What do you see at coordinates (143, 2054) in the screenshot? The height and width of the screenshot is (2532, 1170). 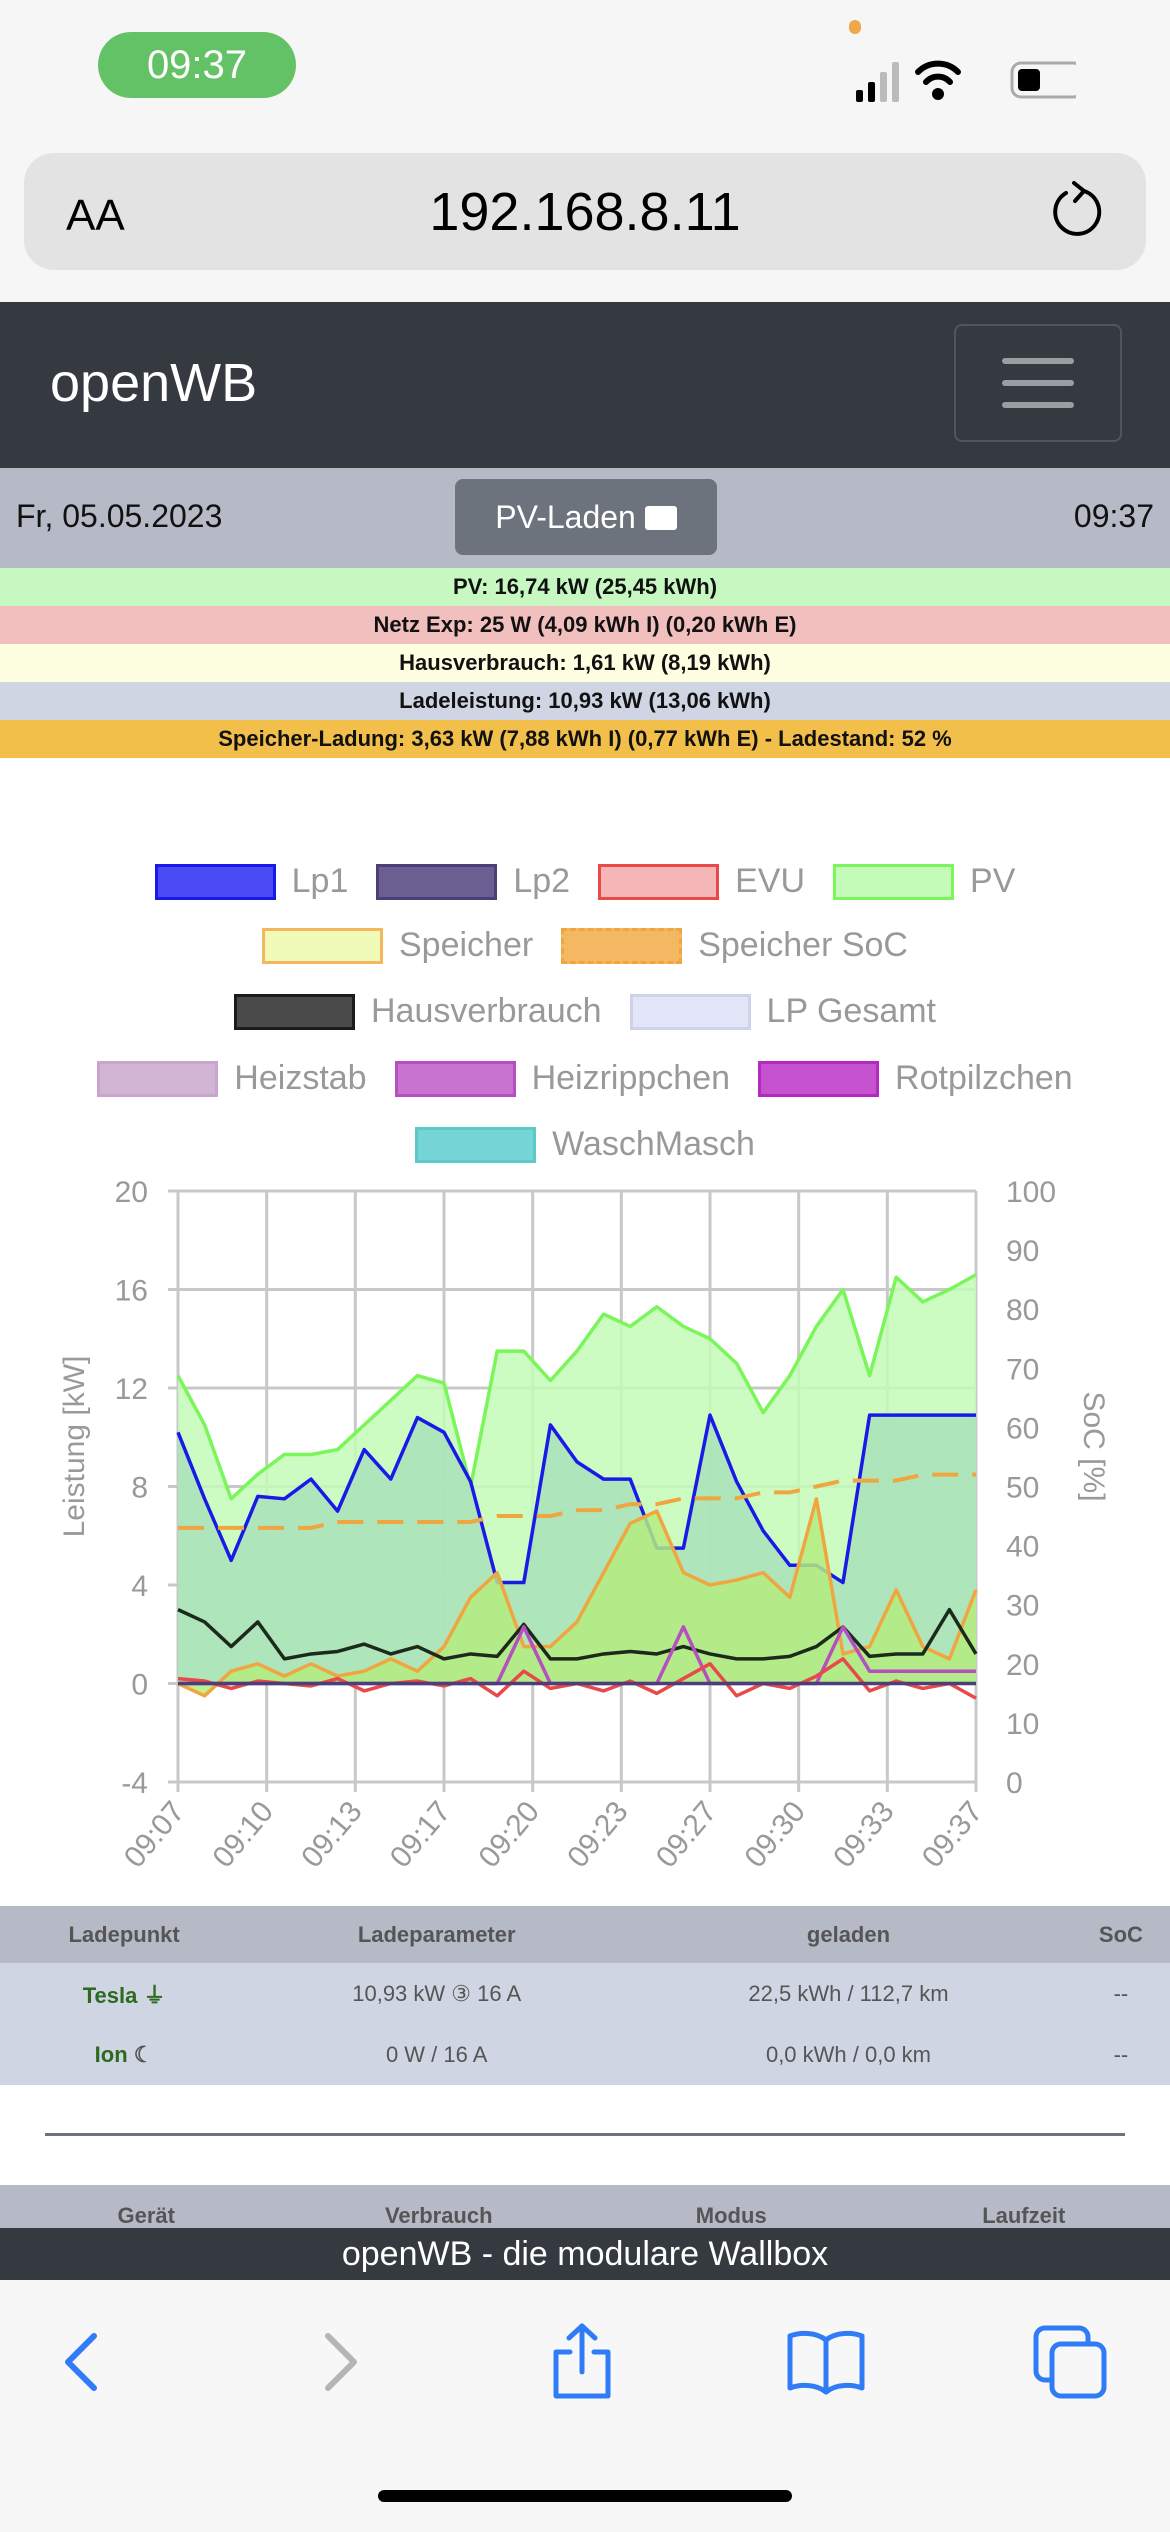 I see `moon-icon: ☾` at bounding box center [143, 2054].